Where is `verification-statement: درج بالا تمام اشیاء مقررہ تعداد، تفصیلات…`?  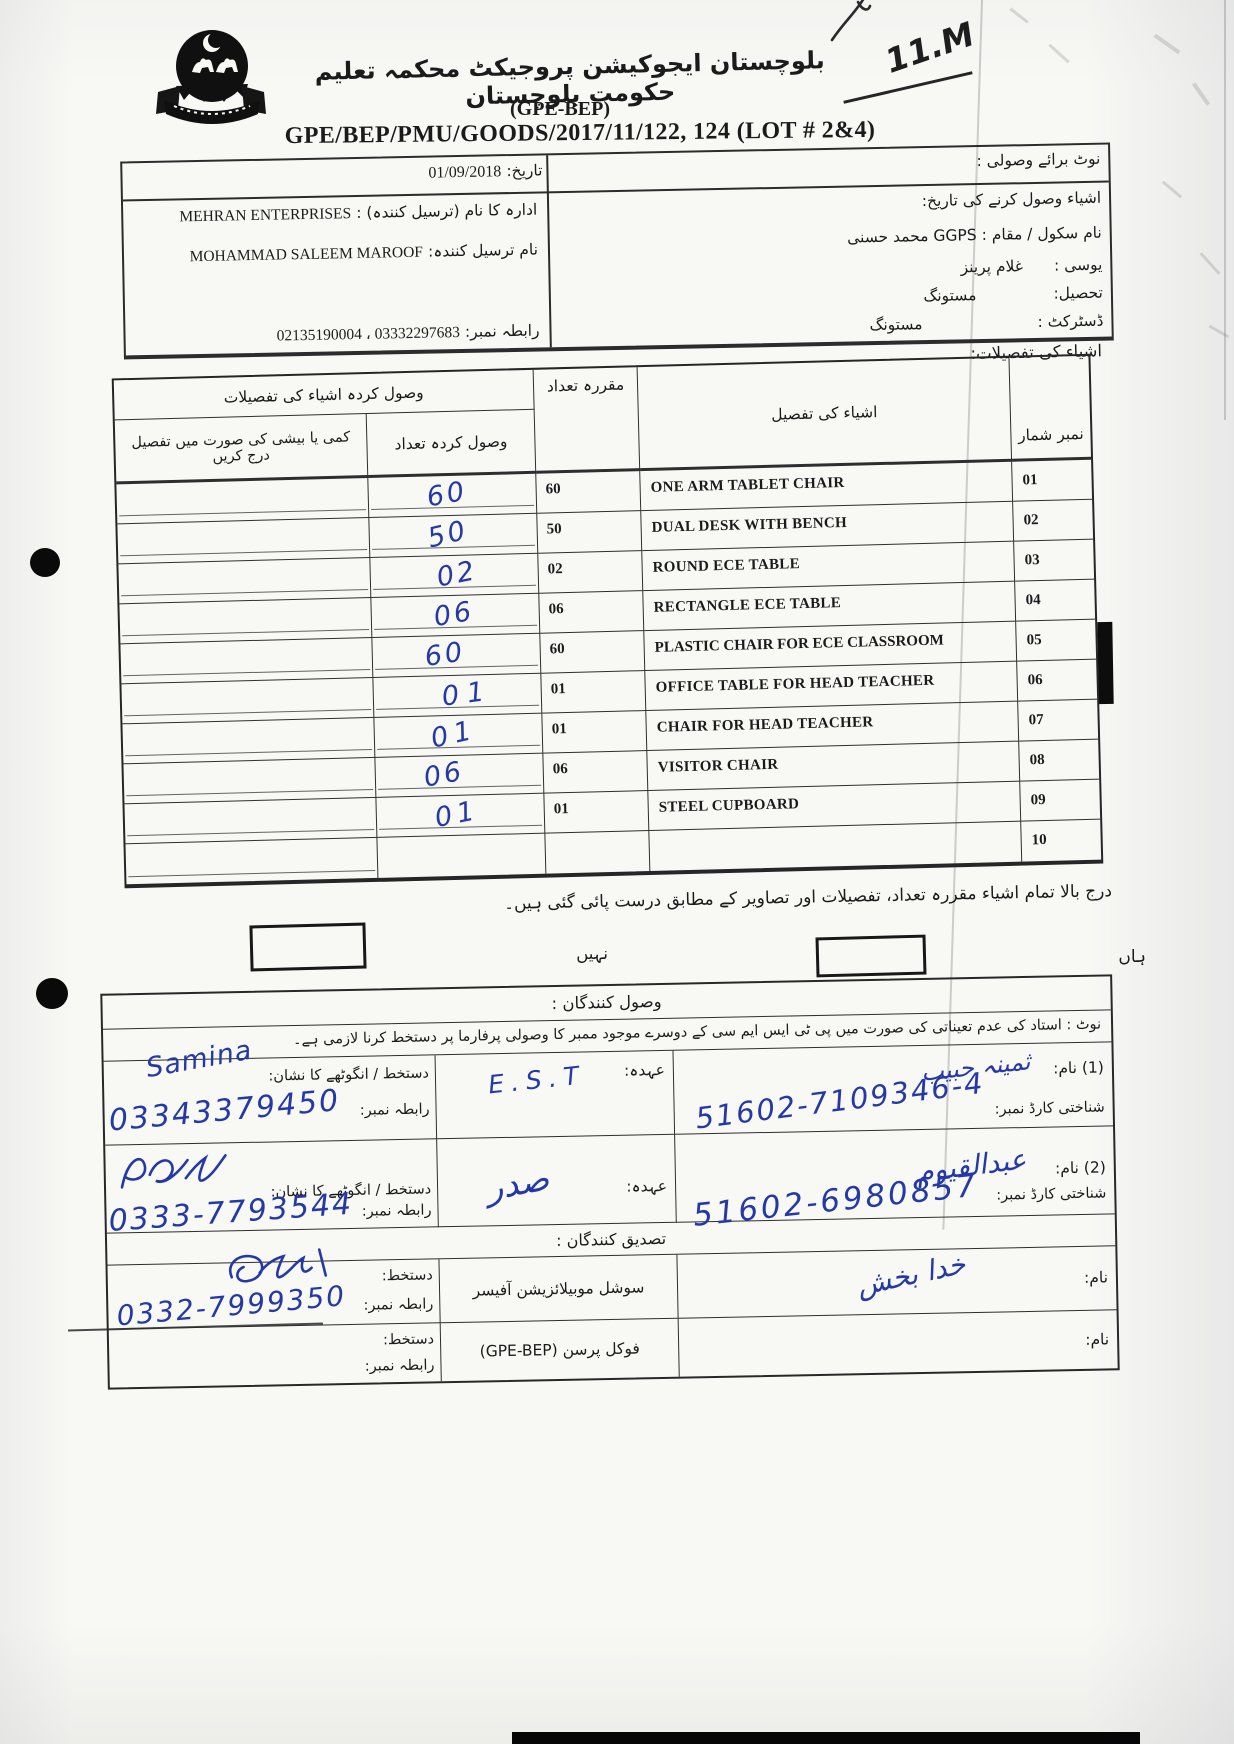
verification-statement: درج بالا تمام اشیاء مقررہ تعداد، تفصیلات… is located at coordinates (808, 897).